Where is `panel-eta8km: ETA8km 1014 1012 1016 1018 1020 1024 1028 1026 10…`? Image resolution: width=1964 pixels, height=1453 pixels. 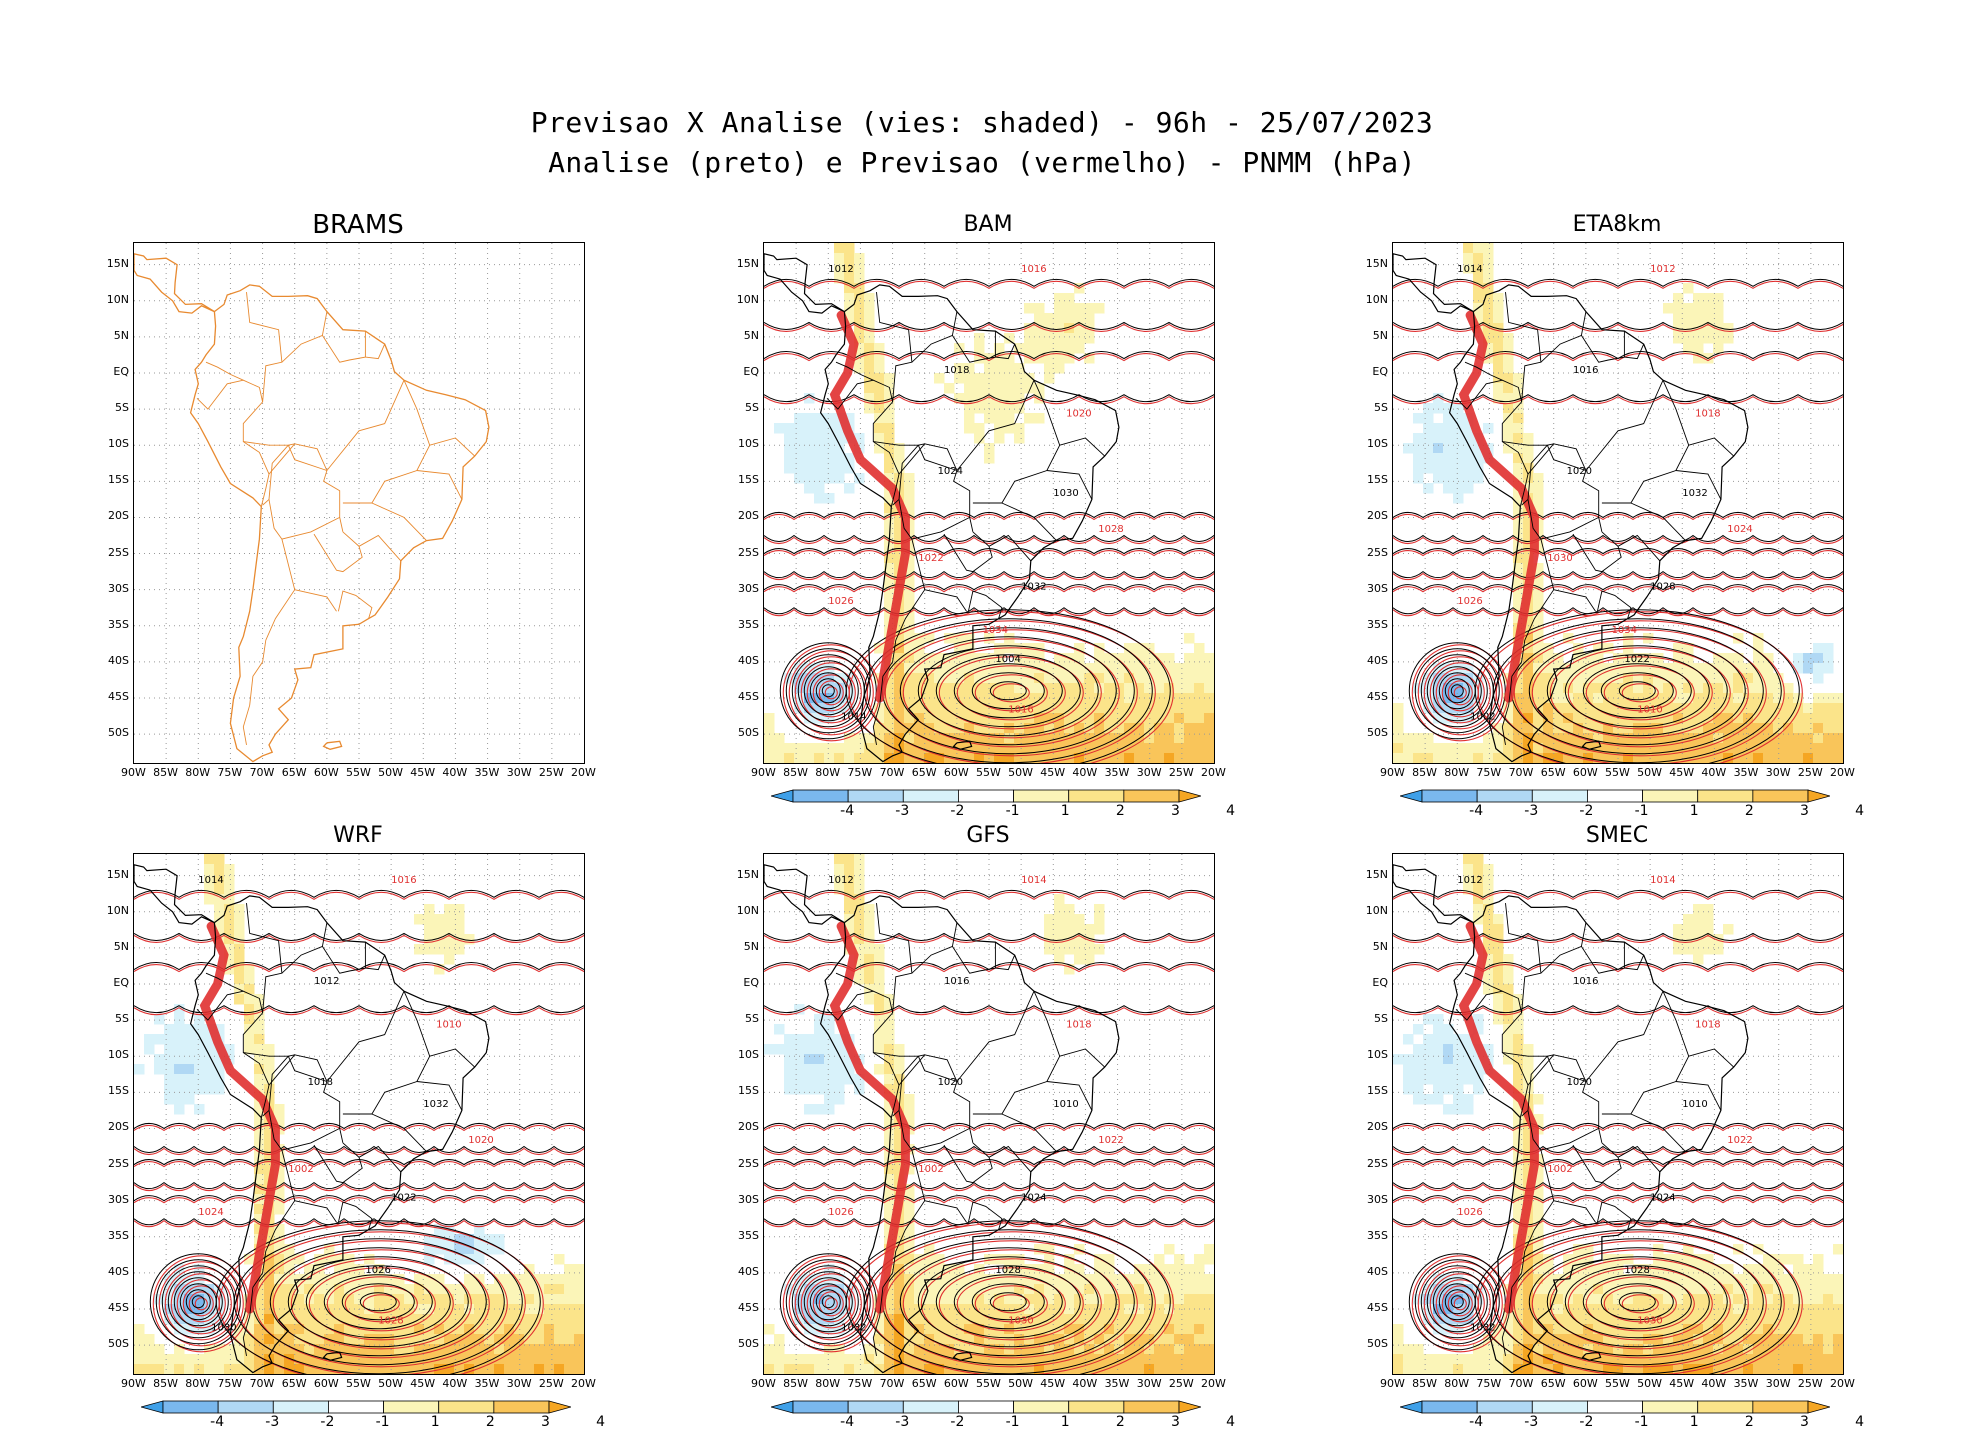
panel-eta8km: ETA8km 1014 1012 1016 1018 1020 1024 1028 1026 10… is located at coordinates (1612, 522).